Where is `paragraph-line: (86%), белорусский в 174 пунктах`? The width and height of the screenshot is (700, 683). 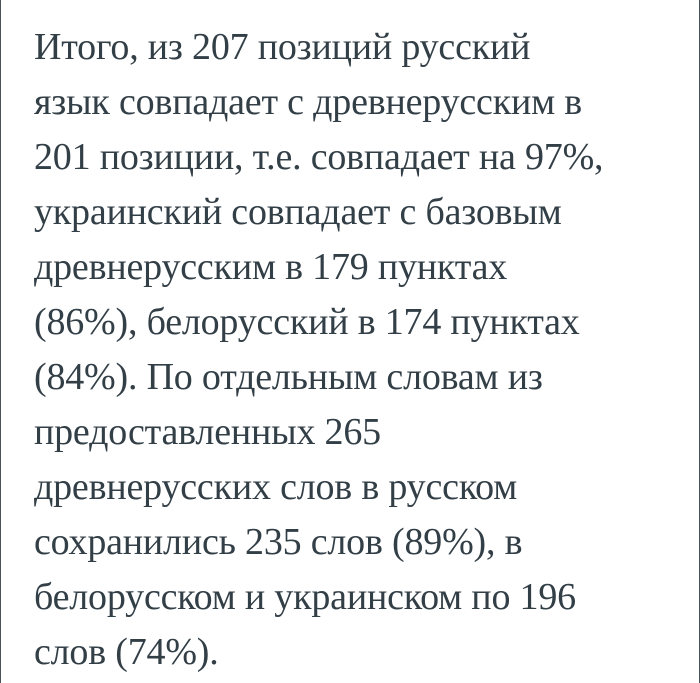
paragraph-line: (86%), белорусский в 174 пунктах is located at coordinates (307, 322).